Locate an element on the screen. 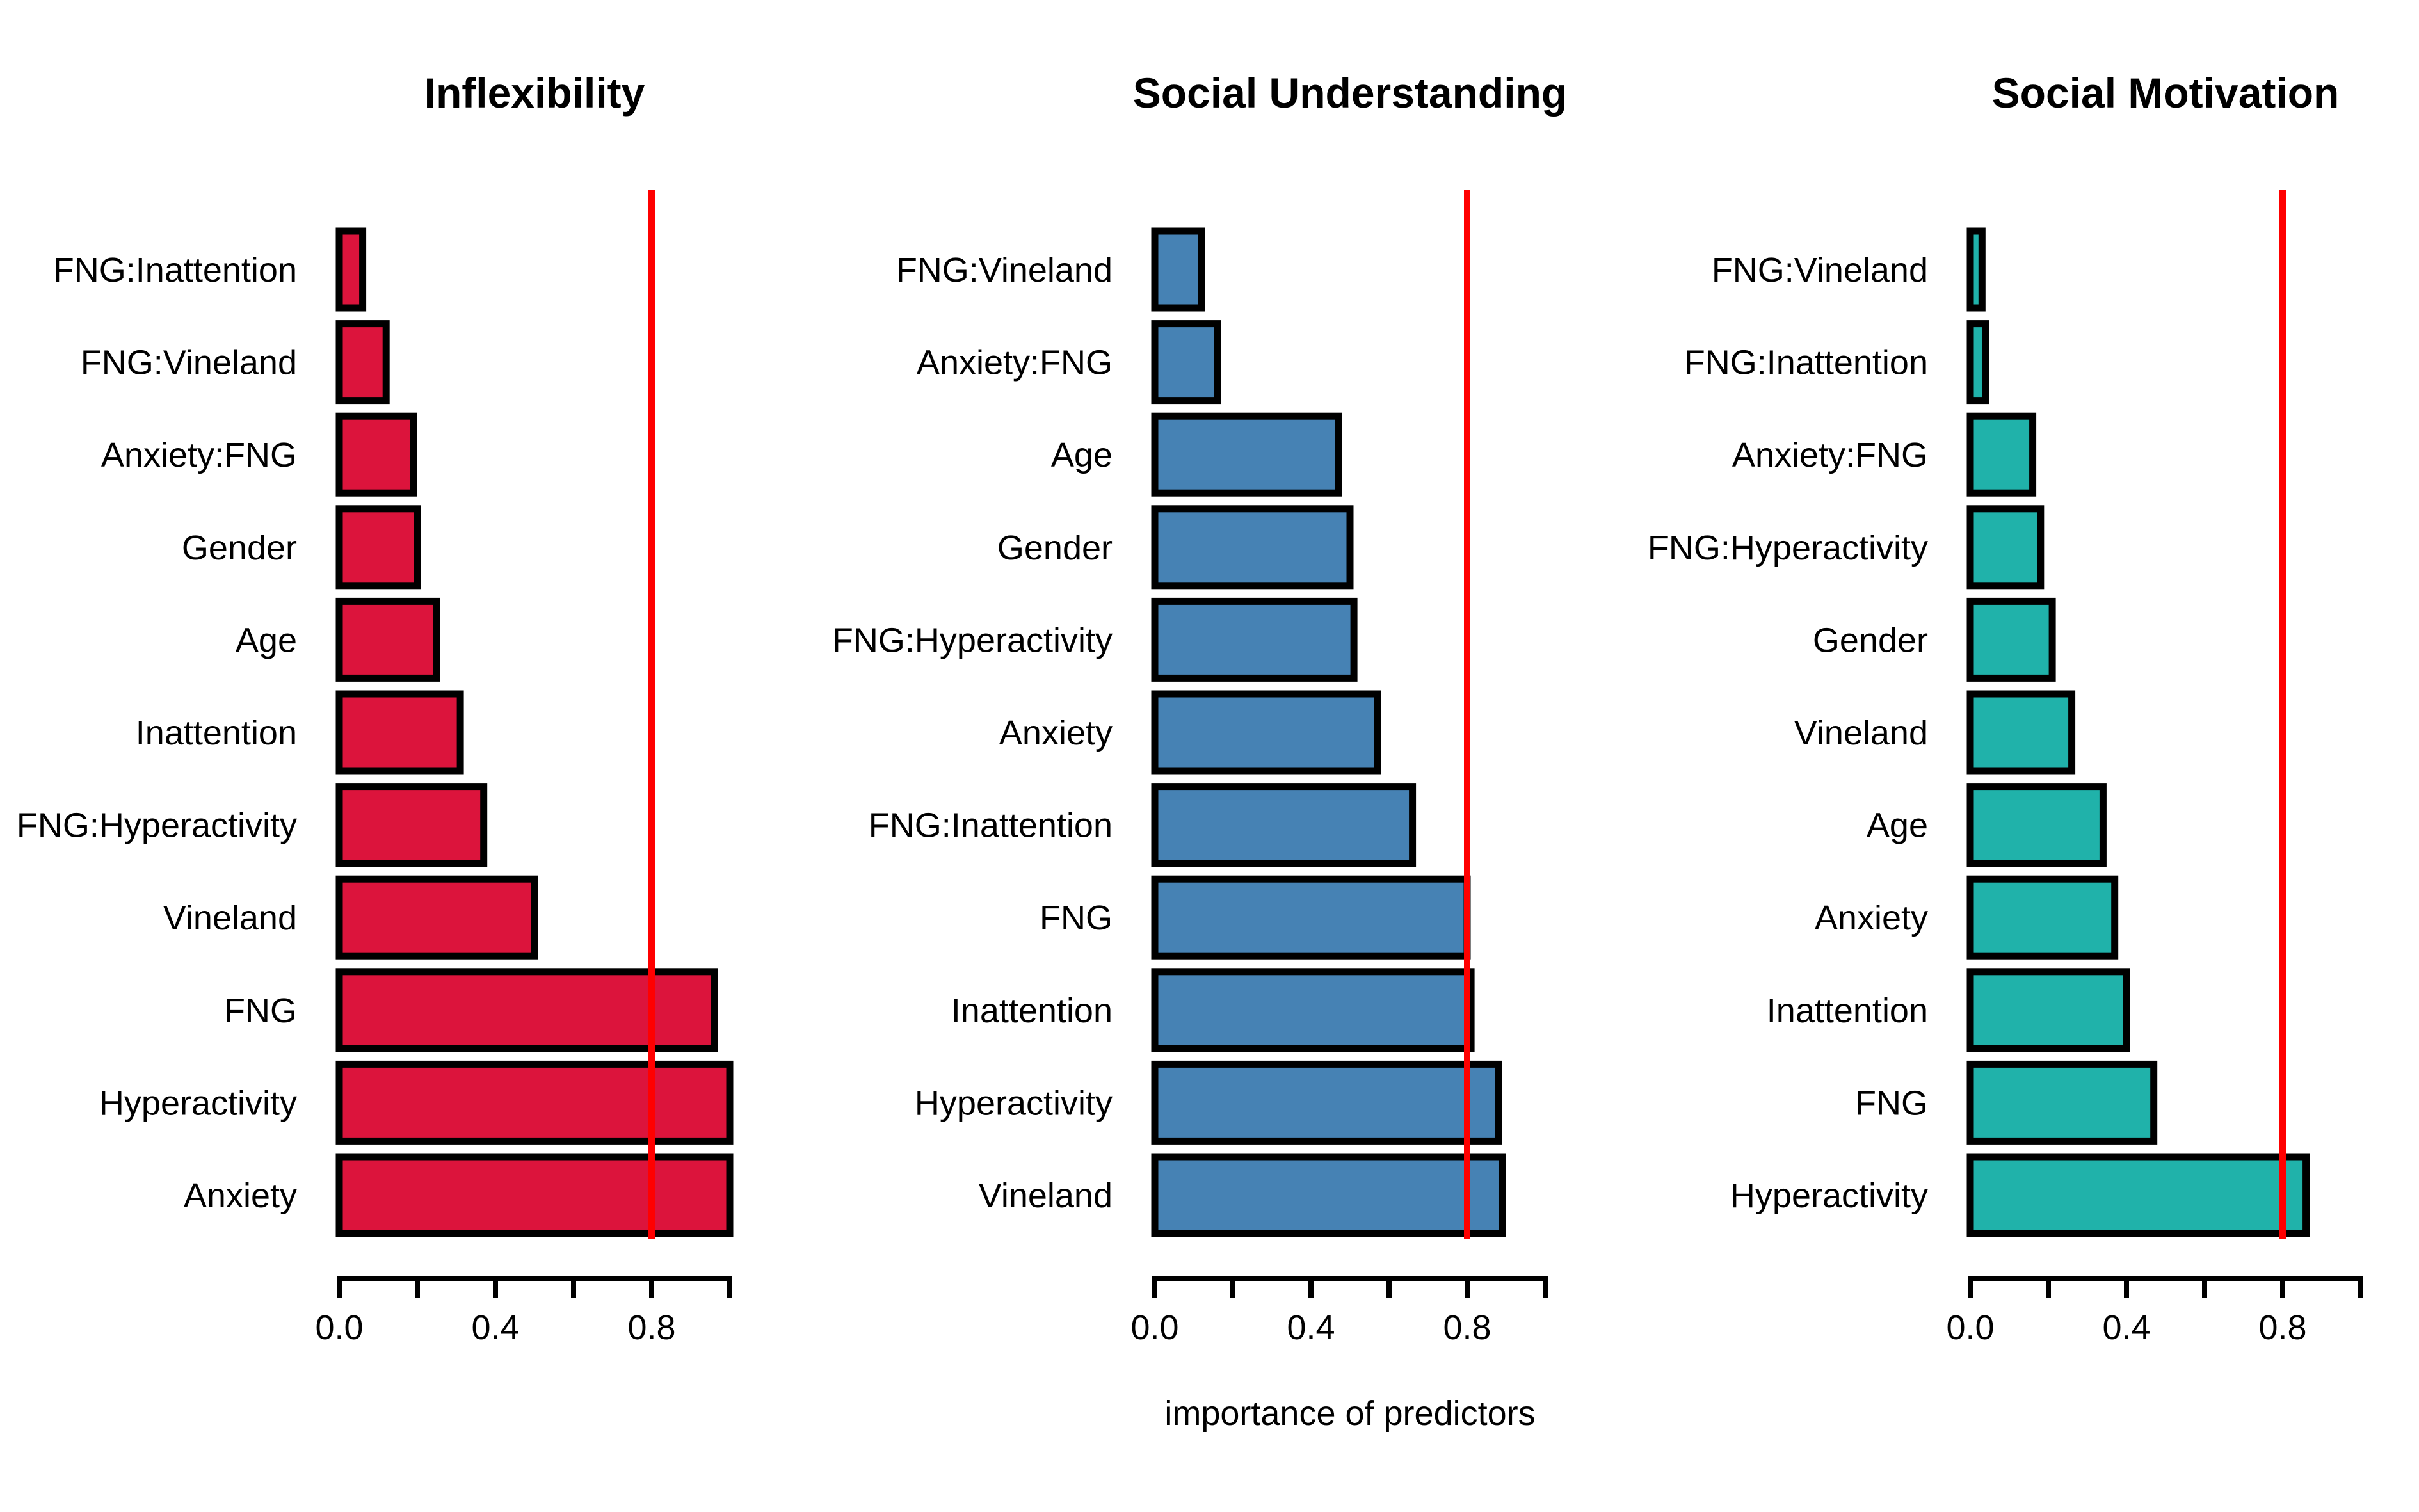  panel-title: Social Understanding is located at coordinates (1350, 93).